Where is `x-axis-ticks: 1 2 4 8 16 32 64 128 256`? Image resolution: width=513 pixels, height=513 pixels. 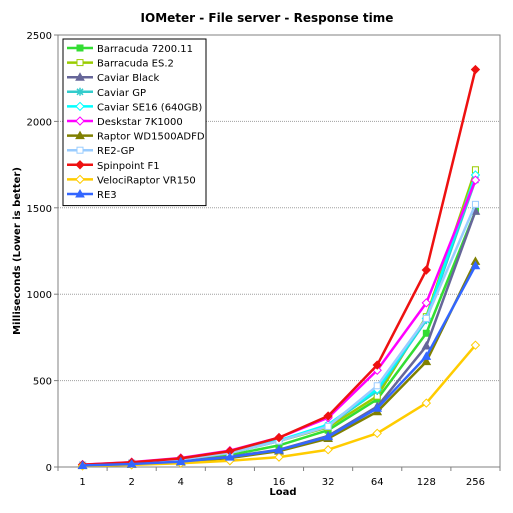 x-axis-ticks: 1 2 4 8 16 32 64 128 256 is located at coordinates (279, 477).